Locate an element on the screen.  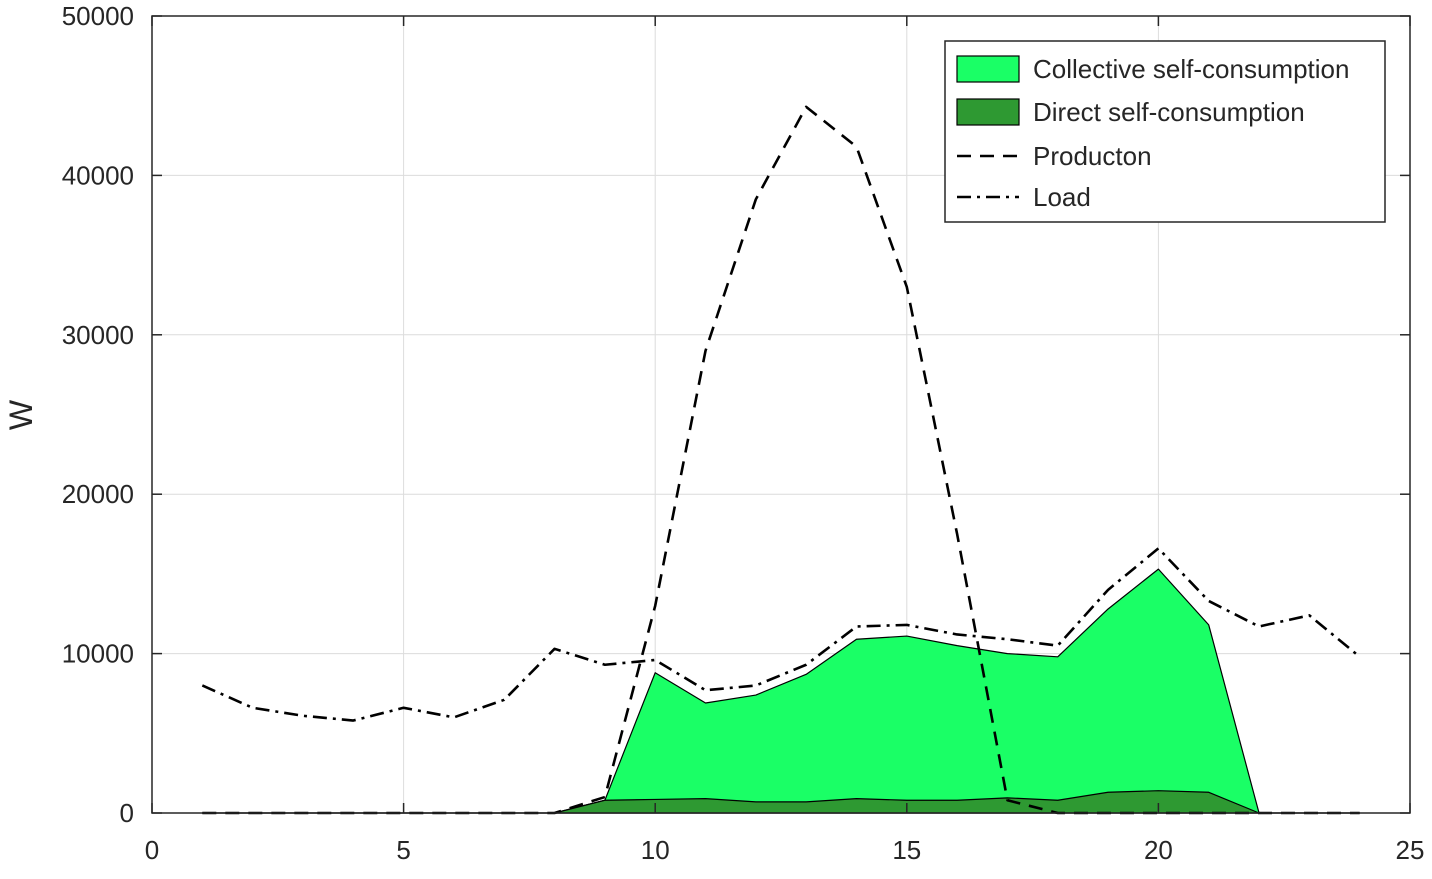
x-tick-label: 15 is located at coordinates (906, 850).